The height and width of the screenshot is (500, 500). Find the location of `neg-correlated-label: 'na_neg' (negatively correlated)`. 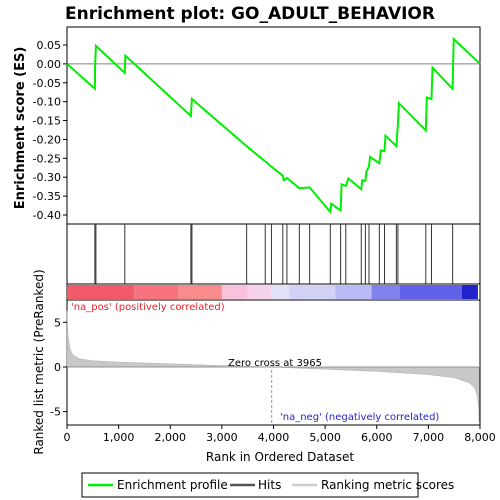

neg-correlated-label: 'na_neg' (negatively correlated) is located at coordinates (359, 417).